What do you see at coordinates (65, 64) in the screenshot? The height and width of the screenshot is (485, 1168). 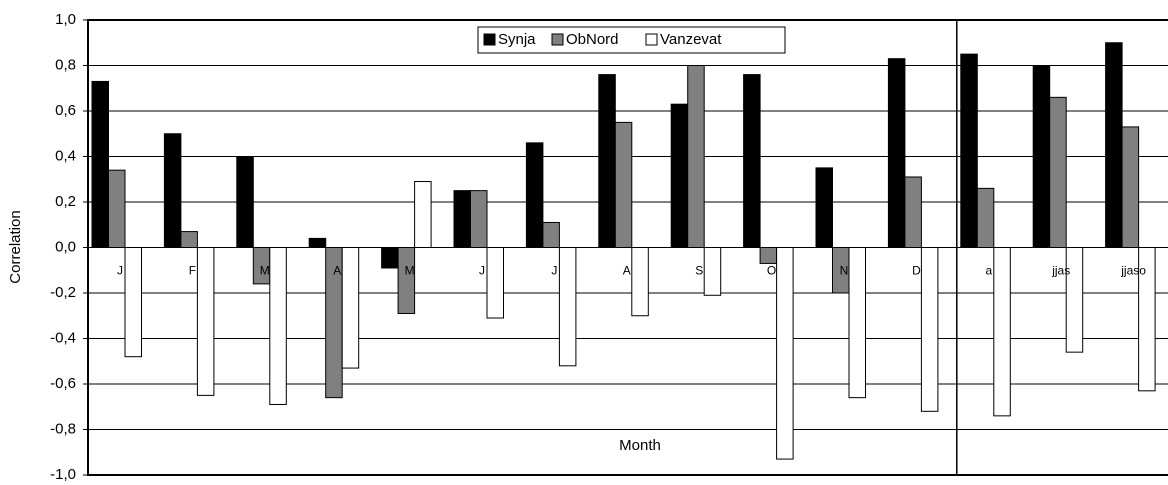 I see `y-tick-label: 0,8` at bounding box center [65, 64].